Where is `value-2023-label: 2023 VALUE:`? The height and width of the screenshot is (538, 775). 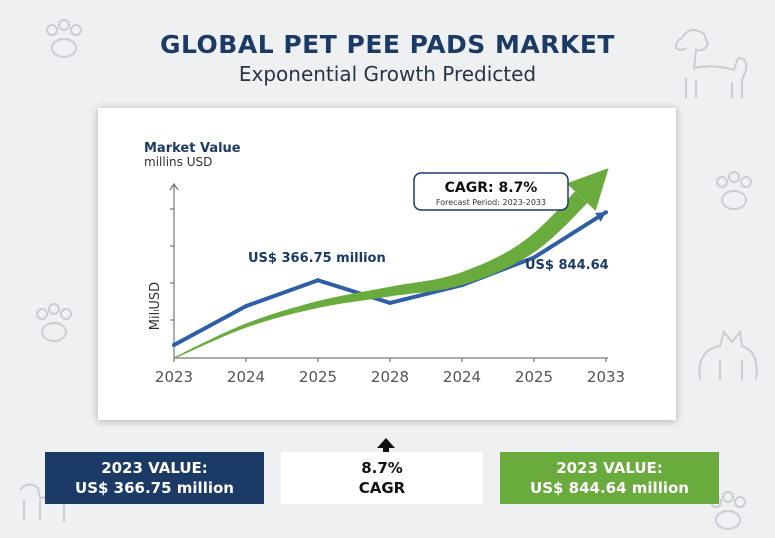 value-2023-label: 2023 VALUE: is located at coordinates (154, 468).